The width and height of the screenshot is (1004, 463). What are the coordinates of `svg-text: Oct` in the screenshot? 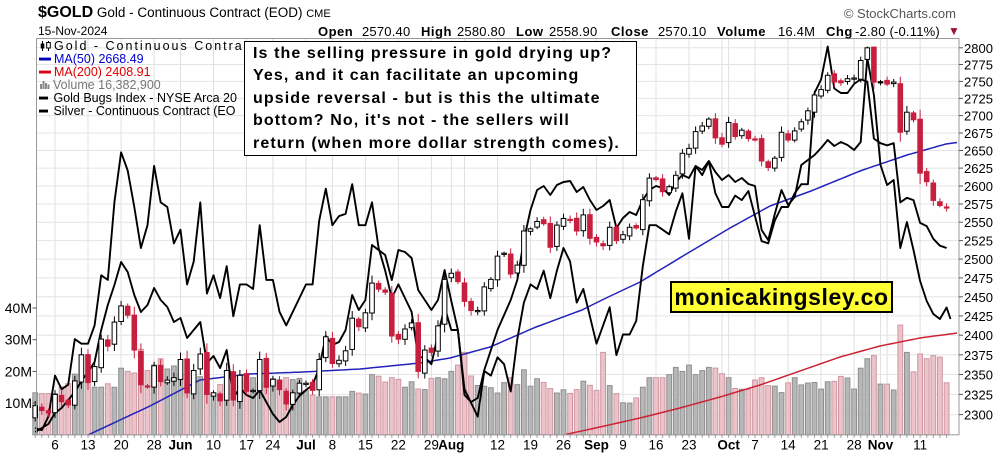 It's located at (728, 445).